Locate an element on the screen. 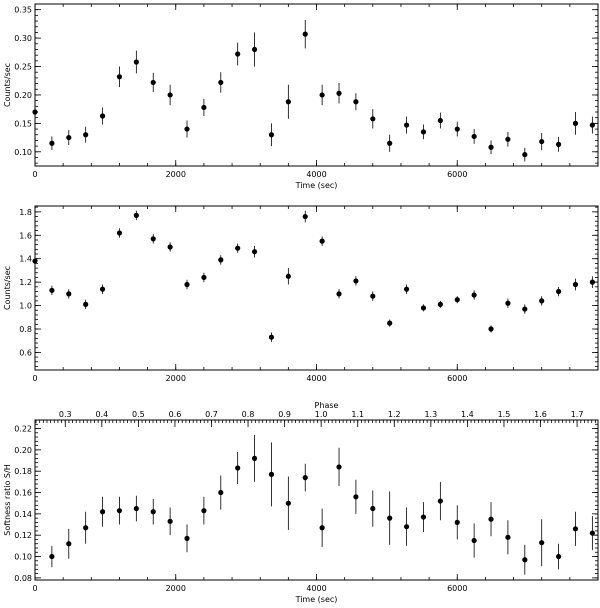 The width and height of the screenshot is (600, 608). phase-axis-label: Phase is located at coordinates (327, 405).